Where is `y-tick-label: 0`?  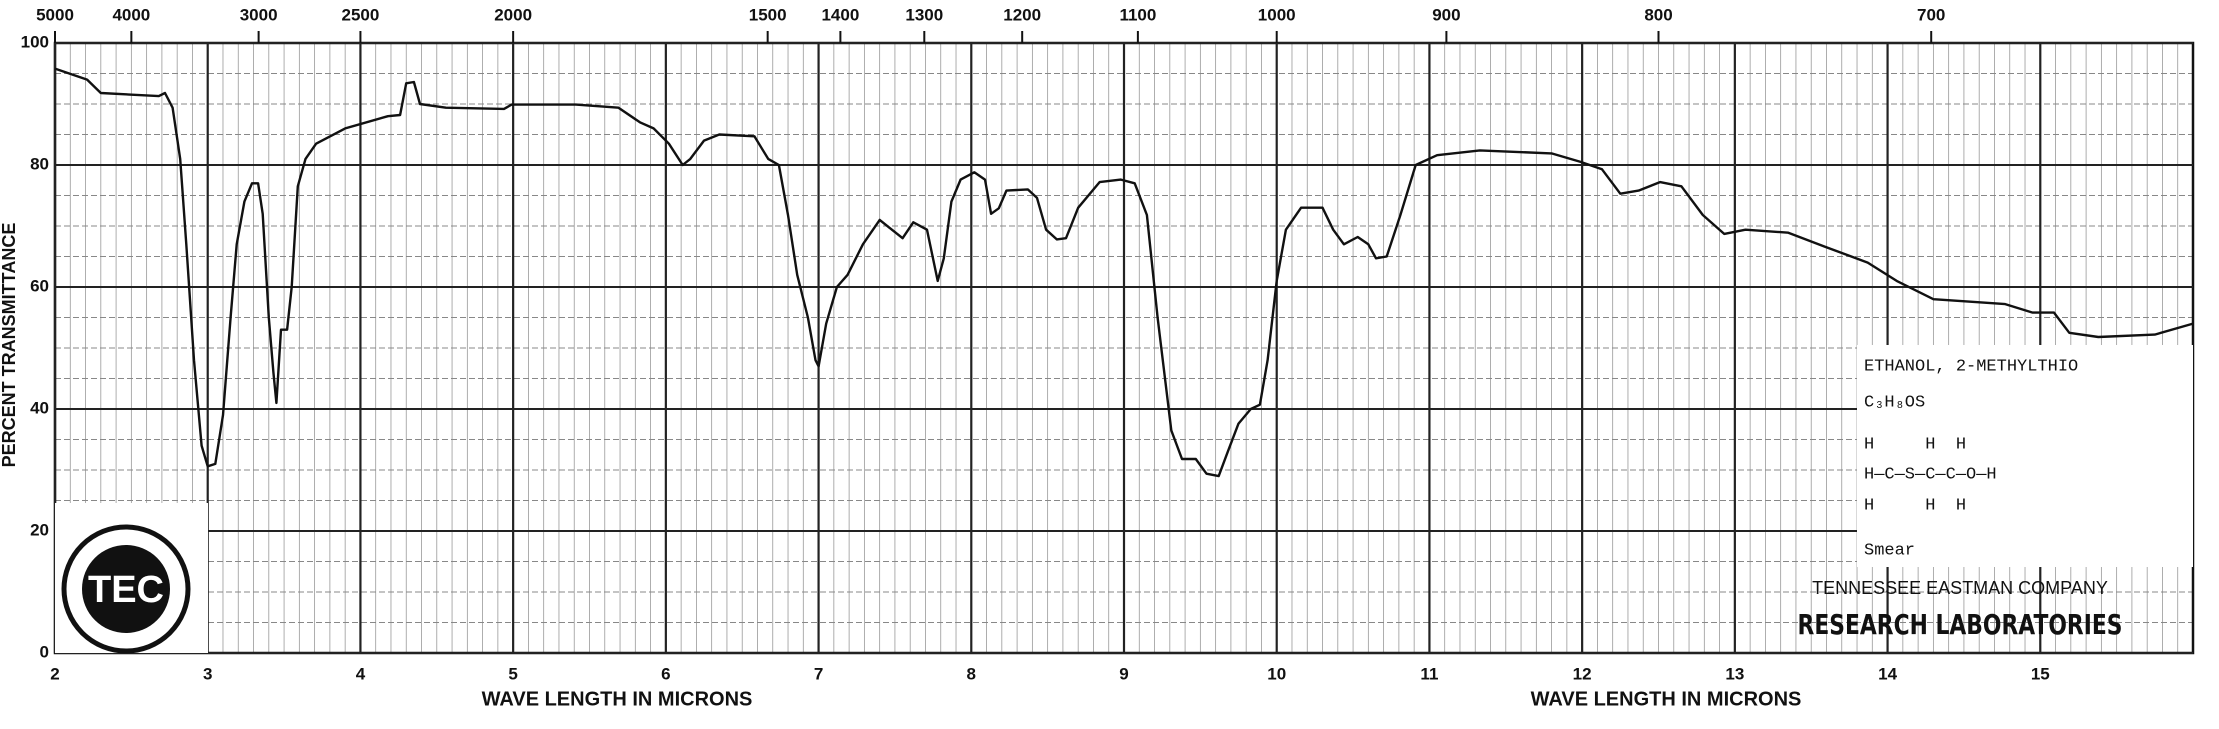 y-tick-label: 0 is located at coordinates (44, 651).